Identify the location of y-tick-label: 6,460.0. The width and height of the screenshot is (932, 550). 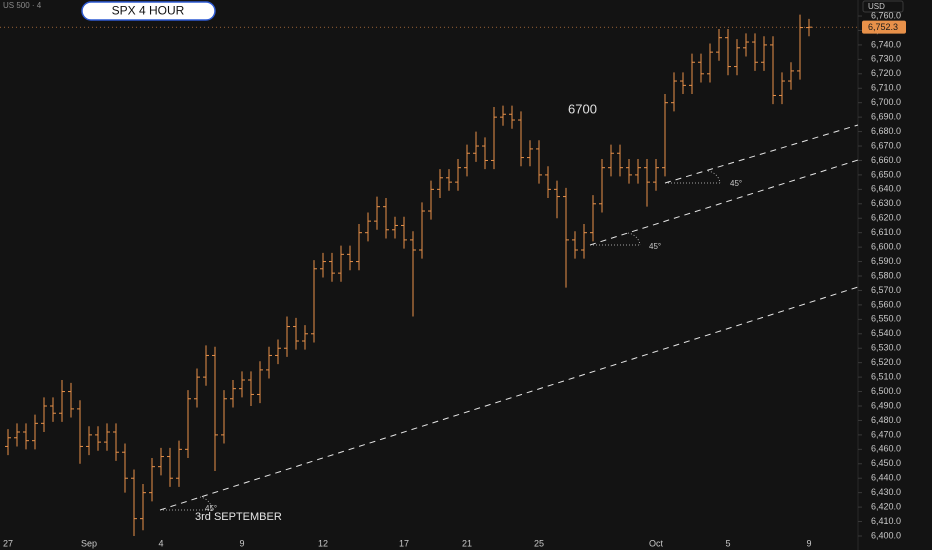
(886, 449).